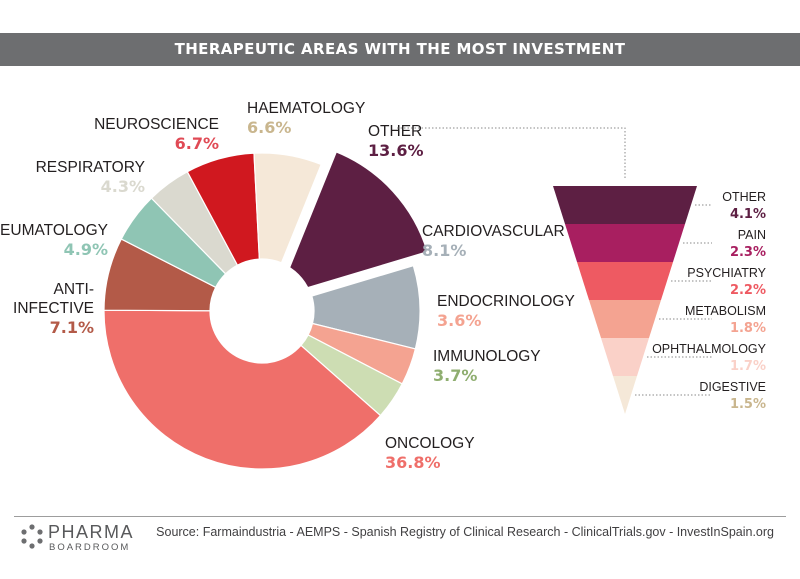 The image size is (800, 579). Describe the element at coordinates (748, 252) in the screenshot. I see `funnel-value-pain: 2.3%` at that location.